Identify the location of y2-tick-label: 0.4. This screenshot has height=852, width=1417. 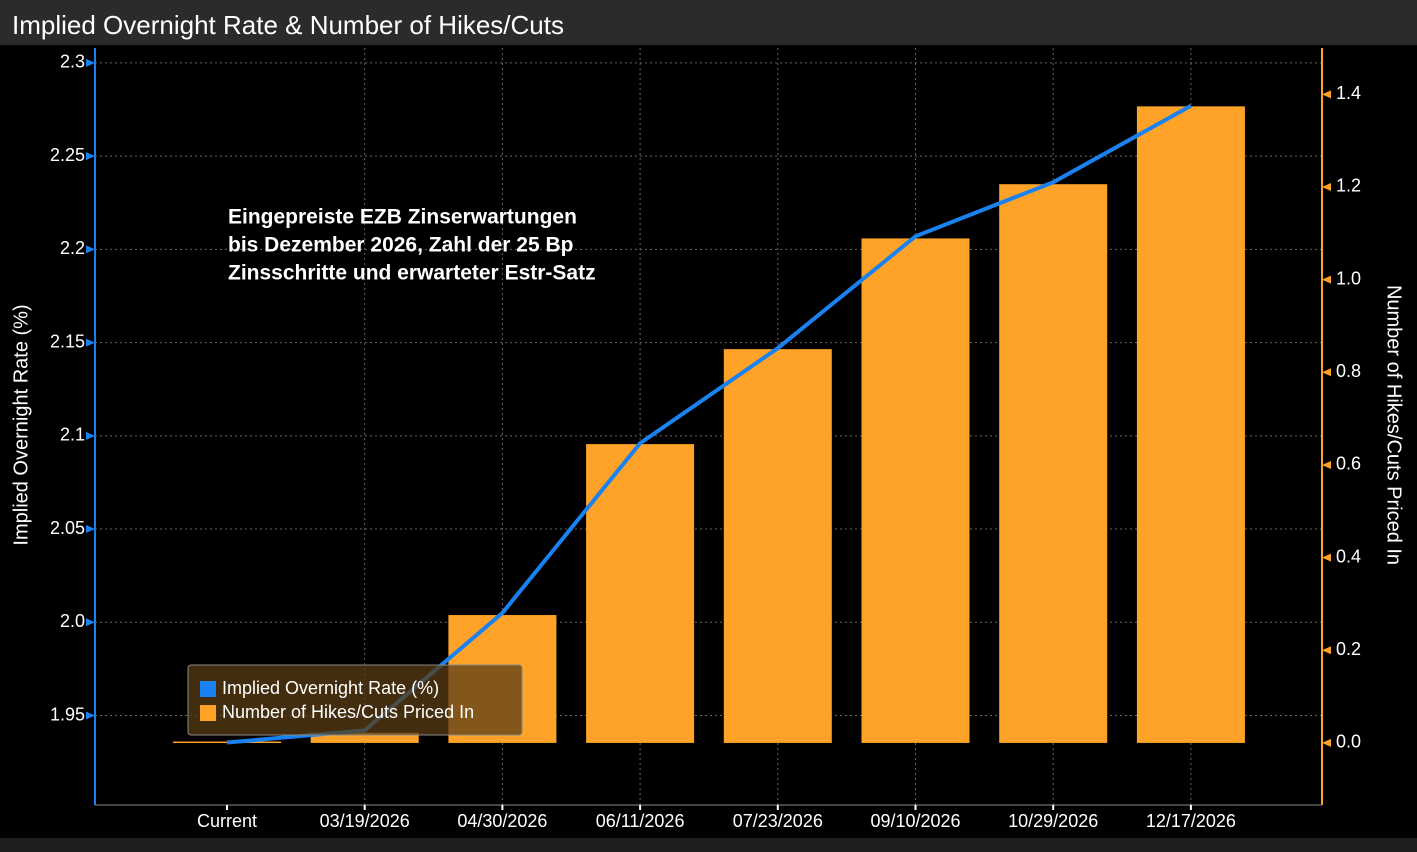
(1348, 556).